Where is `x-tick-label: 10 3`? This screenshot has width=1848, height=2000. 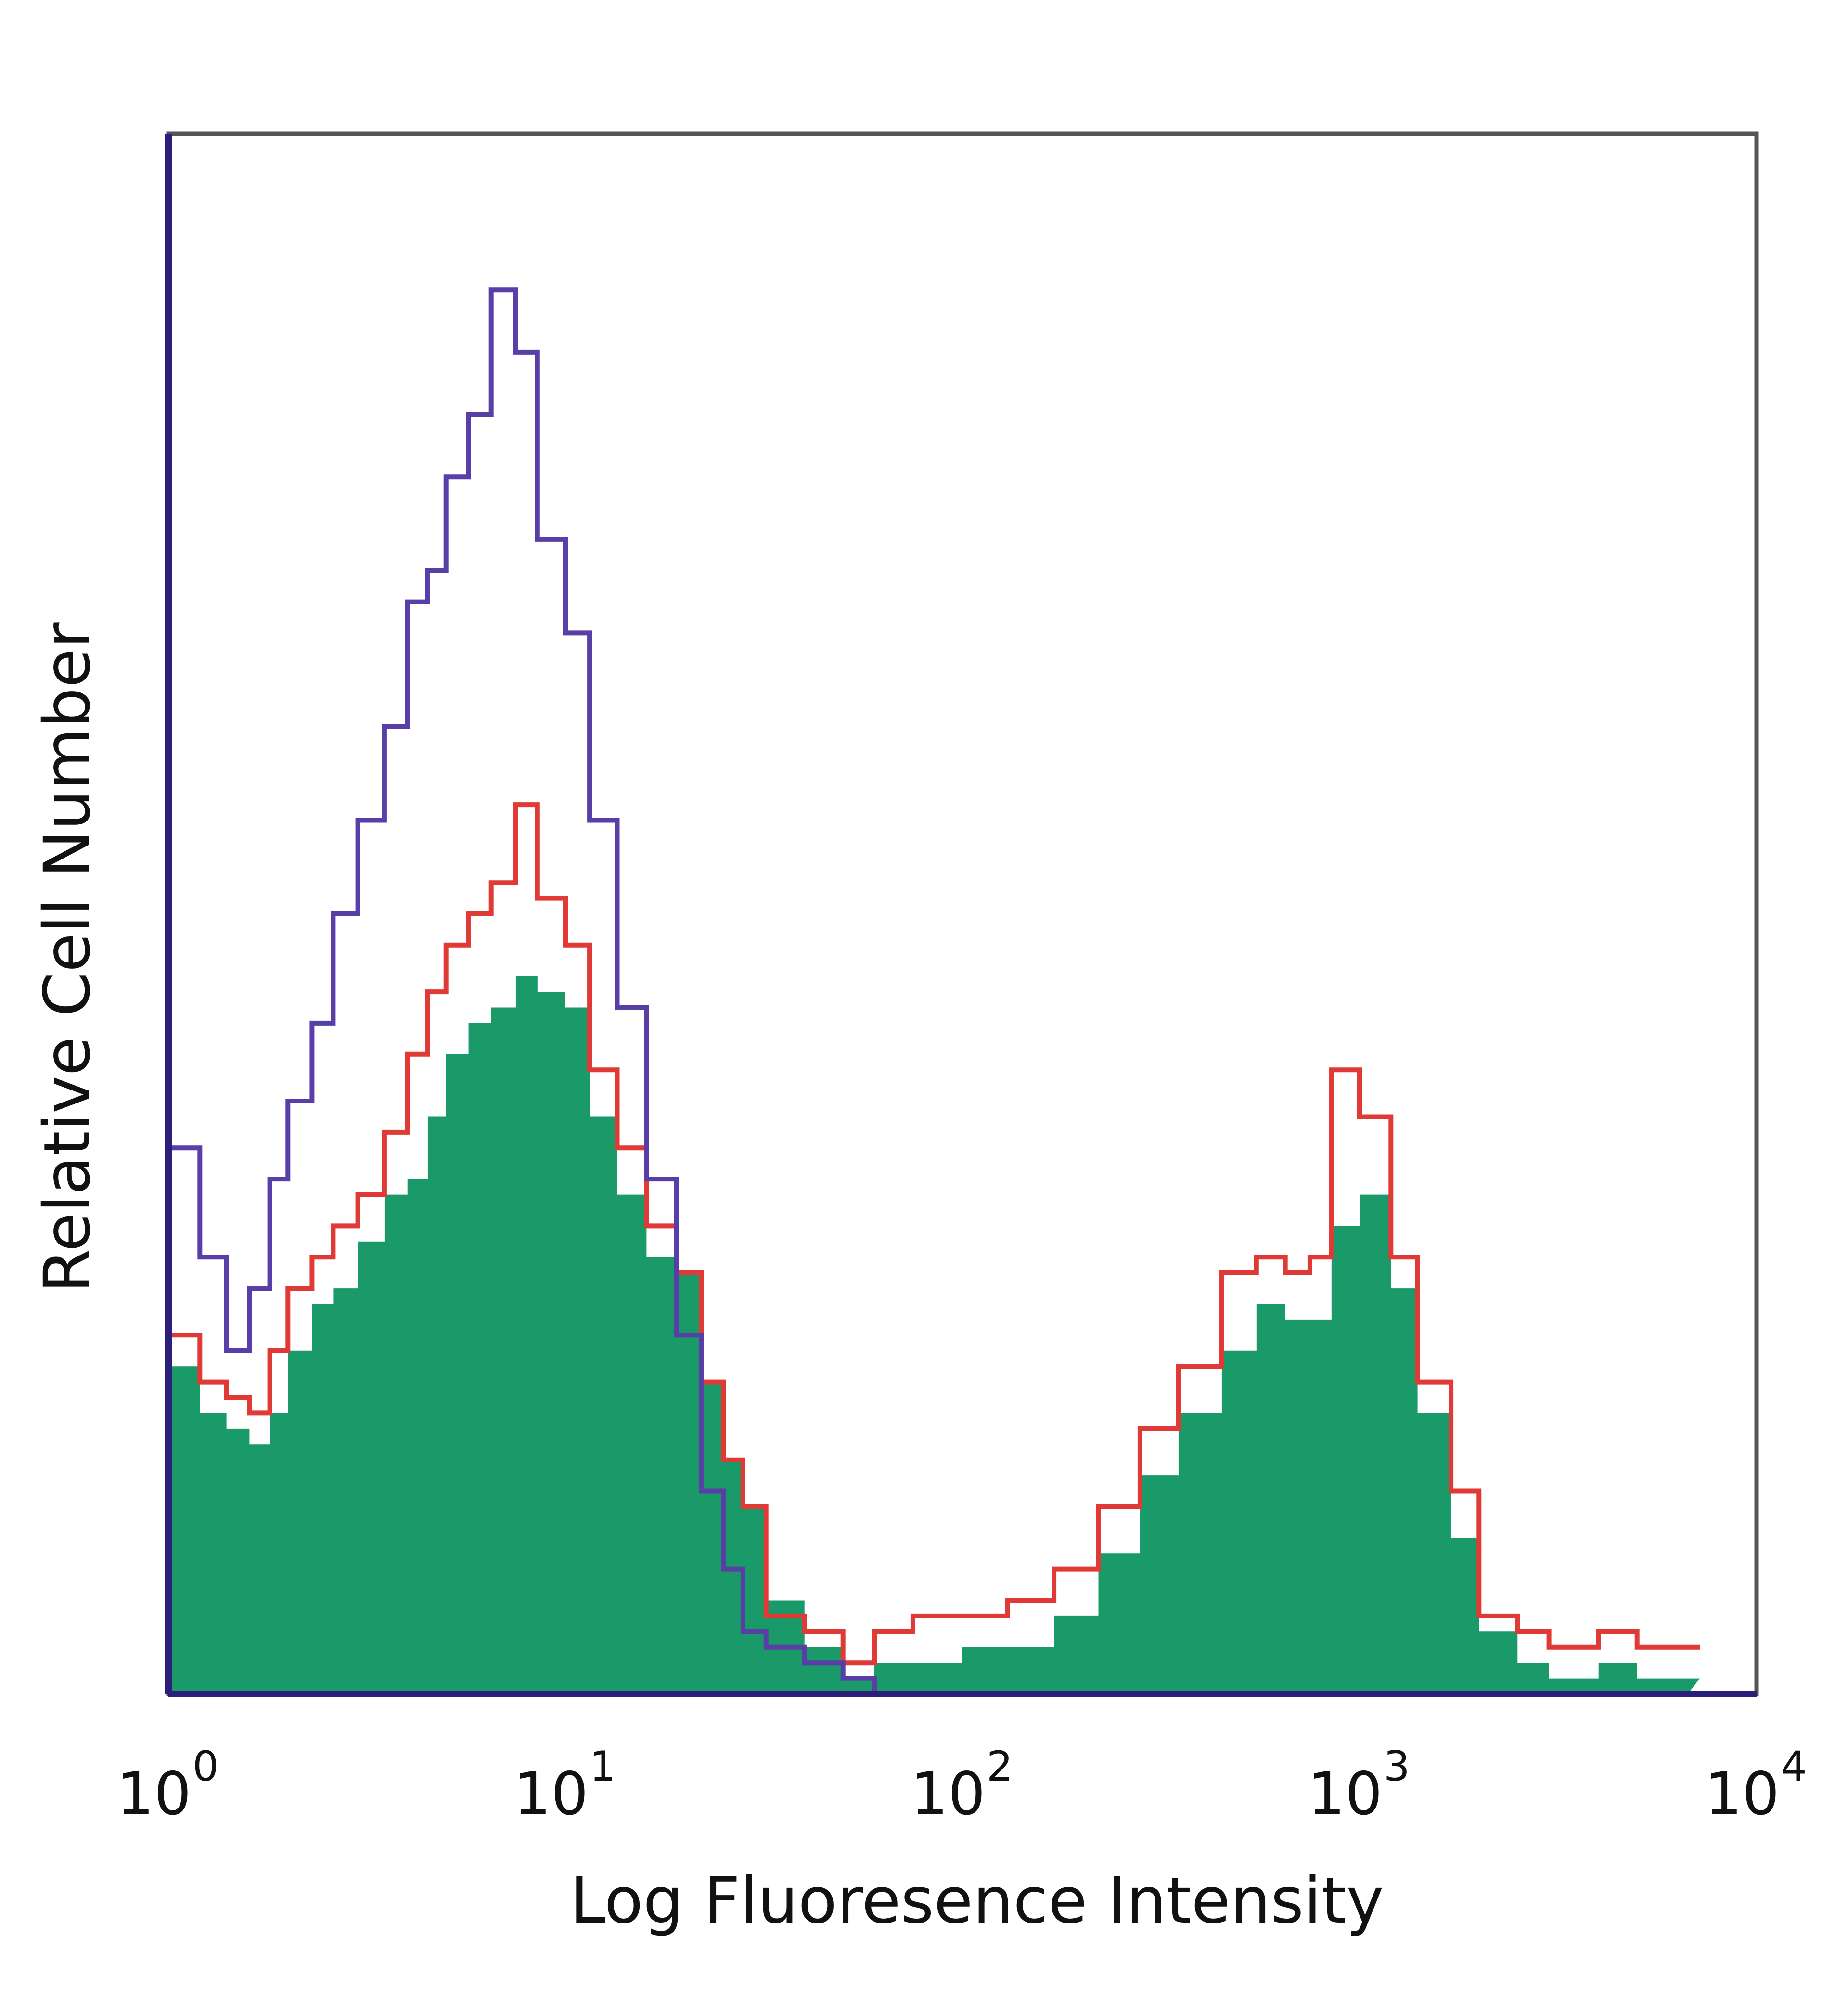
x-tick-label: 10 3 is located at coordinates (1359, 1785).